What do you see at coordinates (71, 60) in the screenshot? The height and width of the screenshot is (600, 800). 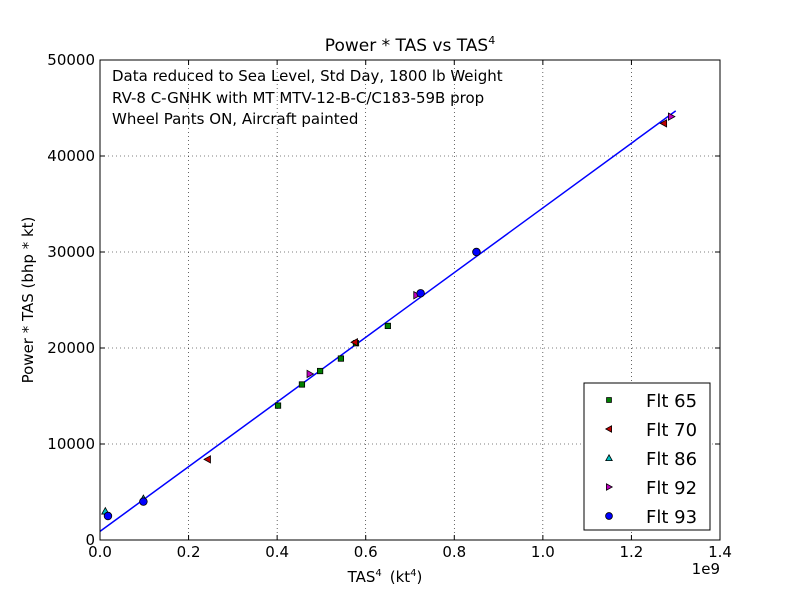 I see `y-tick-label: 50000` at bounding box center [71, 60].